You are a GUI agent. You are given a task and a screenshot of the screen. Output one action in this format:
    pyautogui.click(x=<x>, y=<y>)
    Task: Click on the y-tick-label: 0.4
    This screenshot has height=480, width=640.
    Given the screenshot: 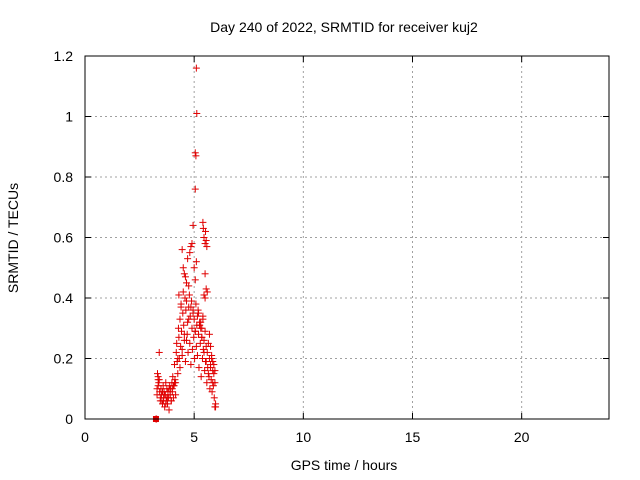 What is the action you would take?
    pyautogui.click(x=64, y=298)
    